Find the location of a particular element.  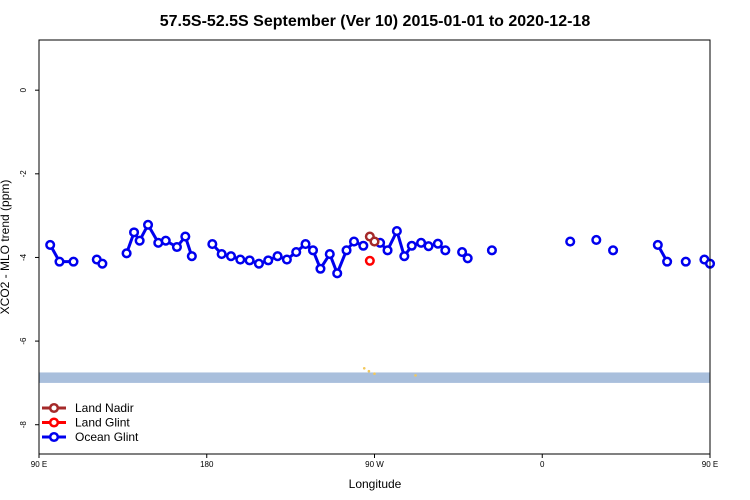

y-axis: 0 -2 -4 -6 -8 is located at coordinates (29, 257).